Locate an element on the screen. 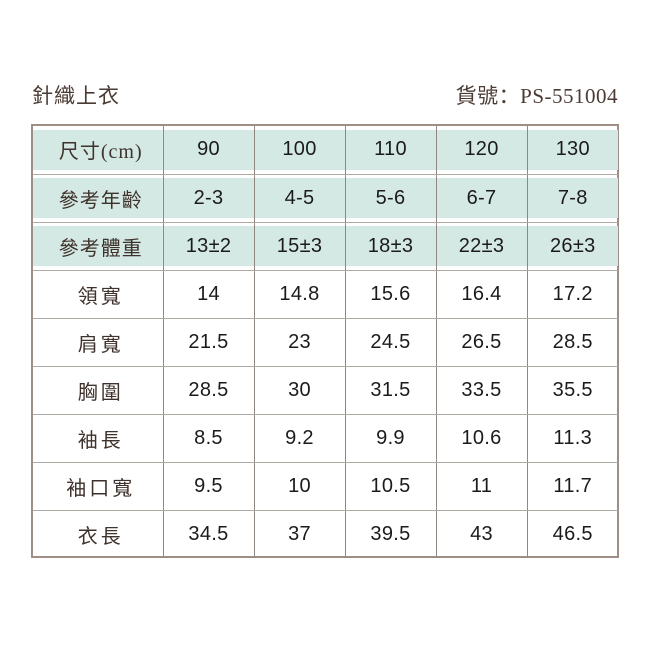 The image size is (650, 650). measurement-value: 34.5 is located at coordinates (208, 533).